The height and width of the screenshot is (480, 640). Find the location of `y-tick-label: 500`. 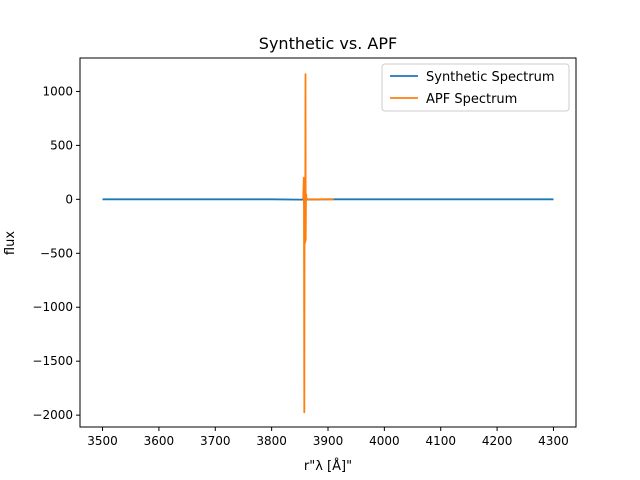

y-tick-label: 500 is located at coordinates (61, 145).